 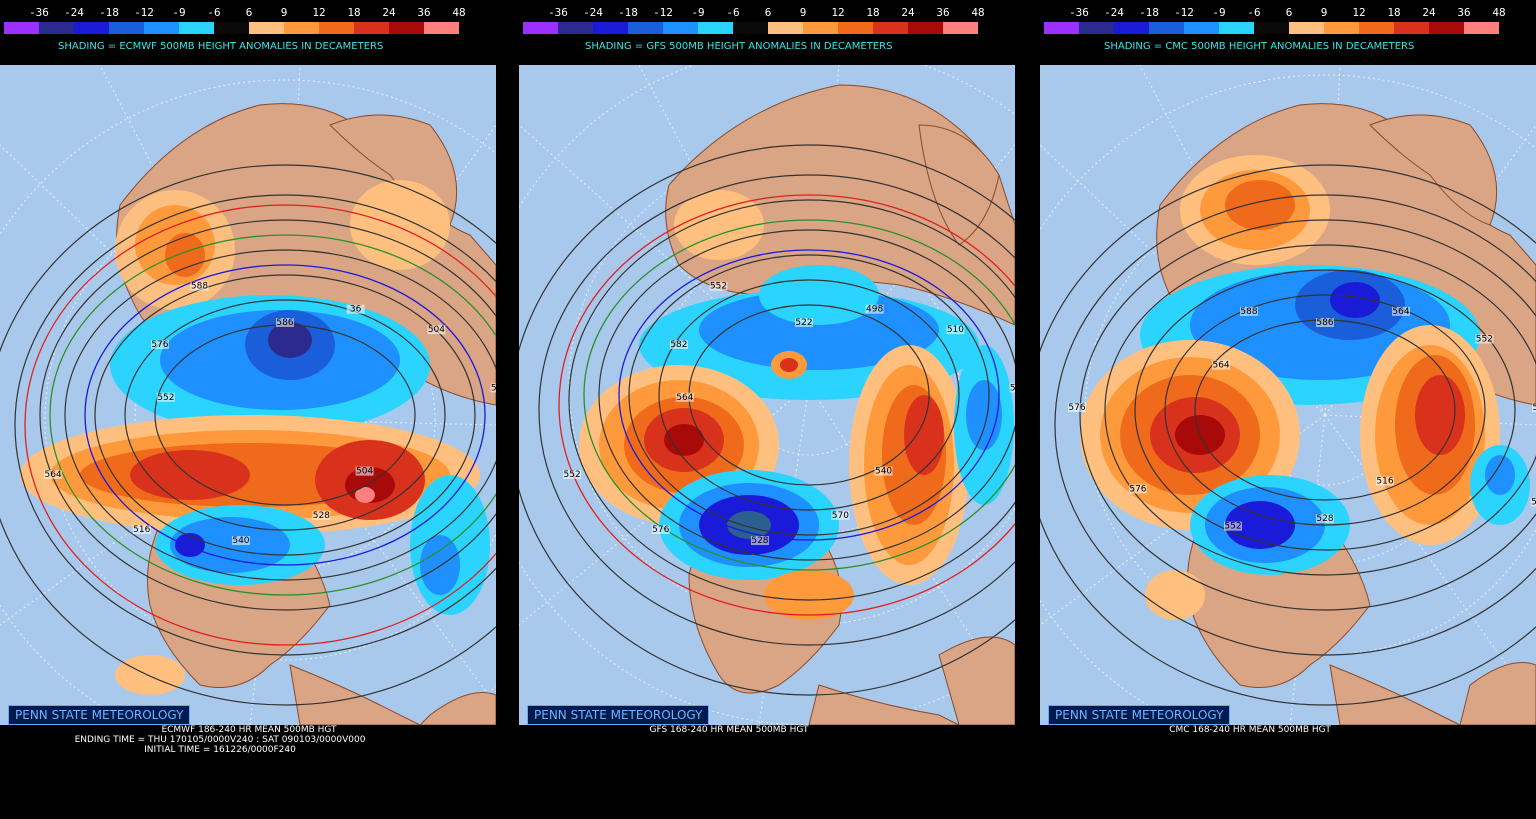 What do you see at coordinates (1359, 12) in the screenshot?
I see `colorbar-tick-label: 12` at bounding box center [1359, 12].